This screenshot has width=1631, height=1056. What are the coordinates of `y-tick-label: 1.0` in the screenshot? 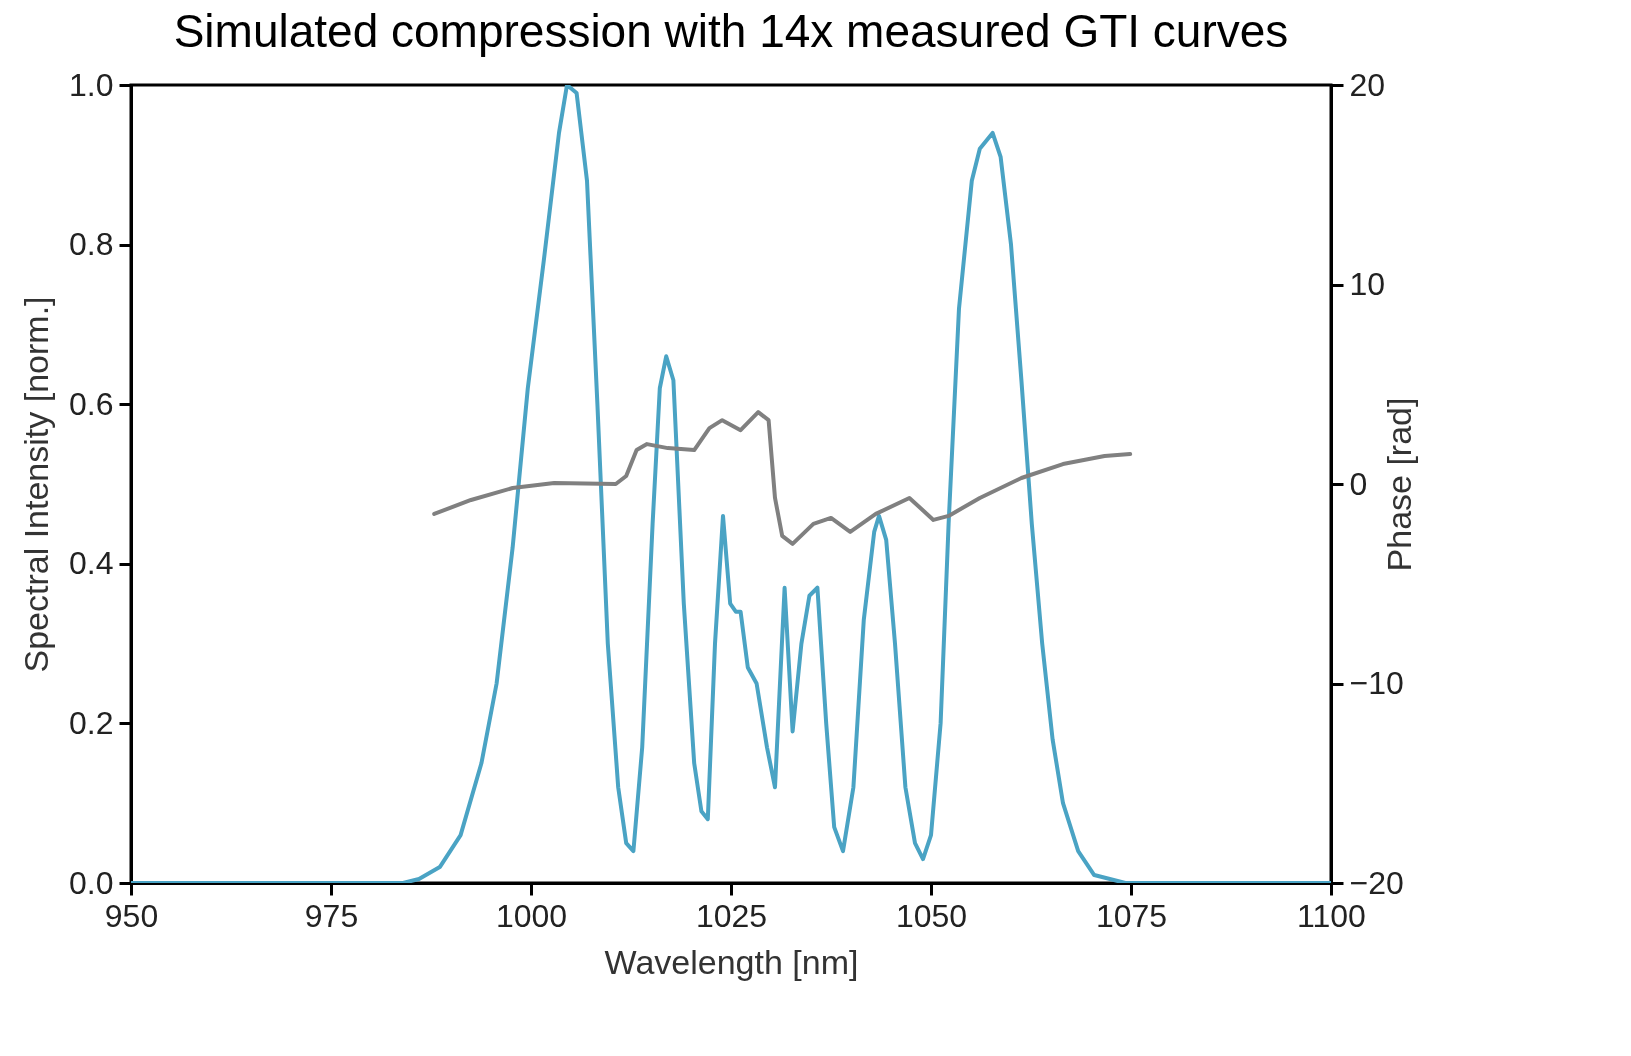 It's located at (91, 84).